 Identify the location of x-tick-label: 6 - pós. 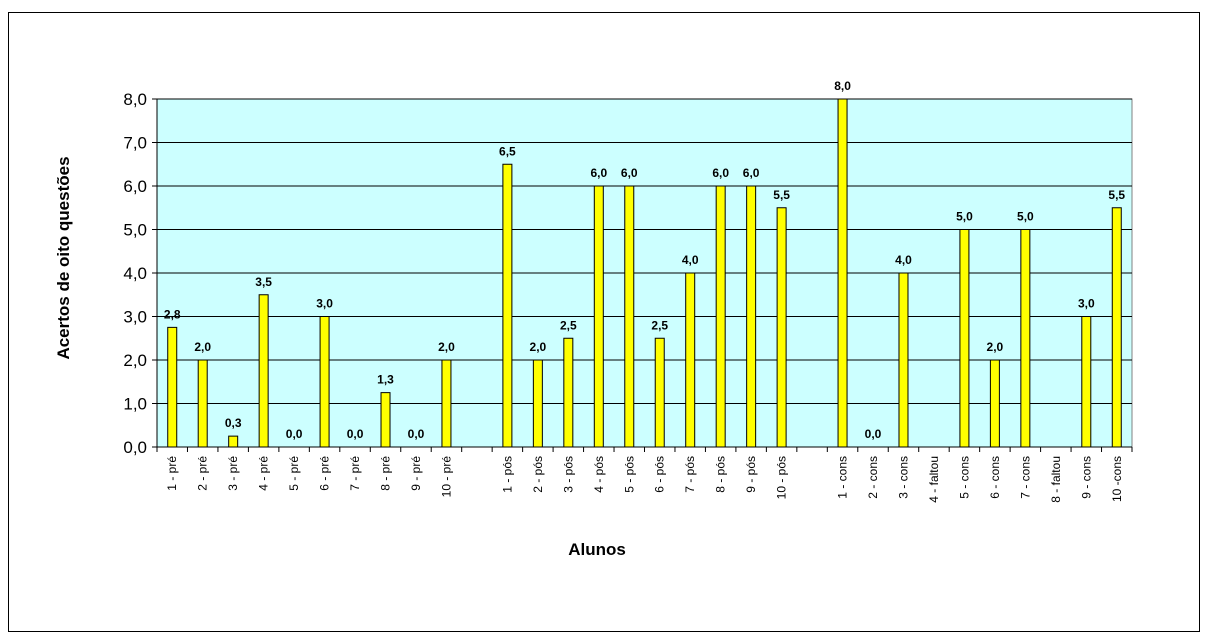
(660, 474).